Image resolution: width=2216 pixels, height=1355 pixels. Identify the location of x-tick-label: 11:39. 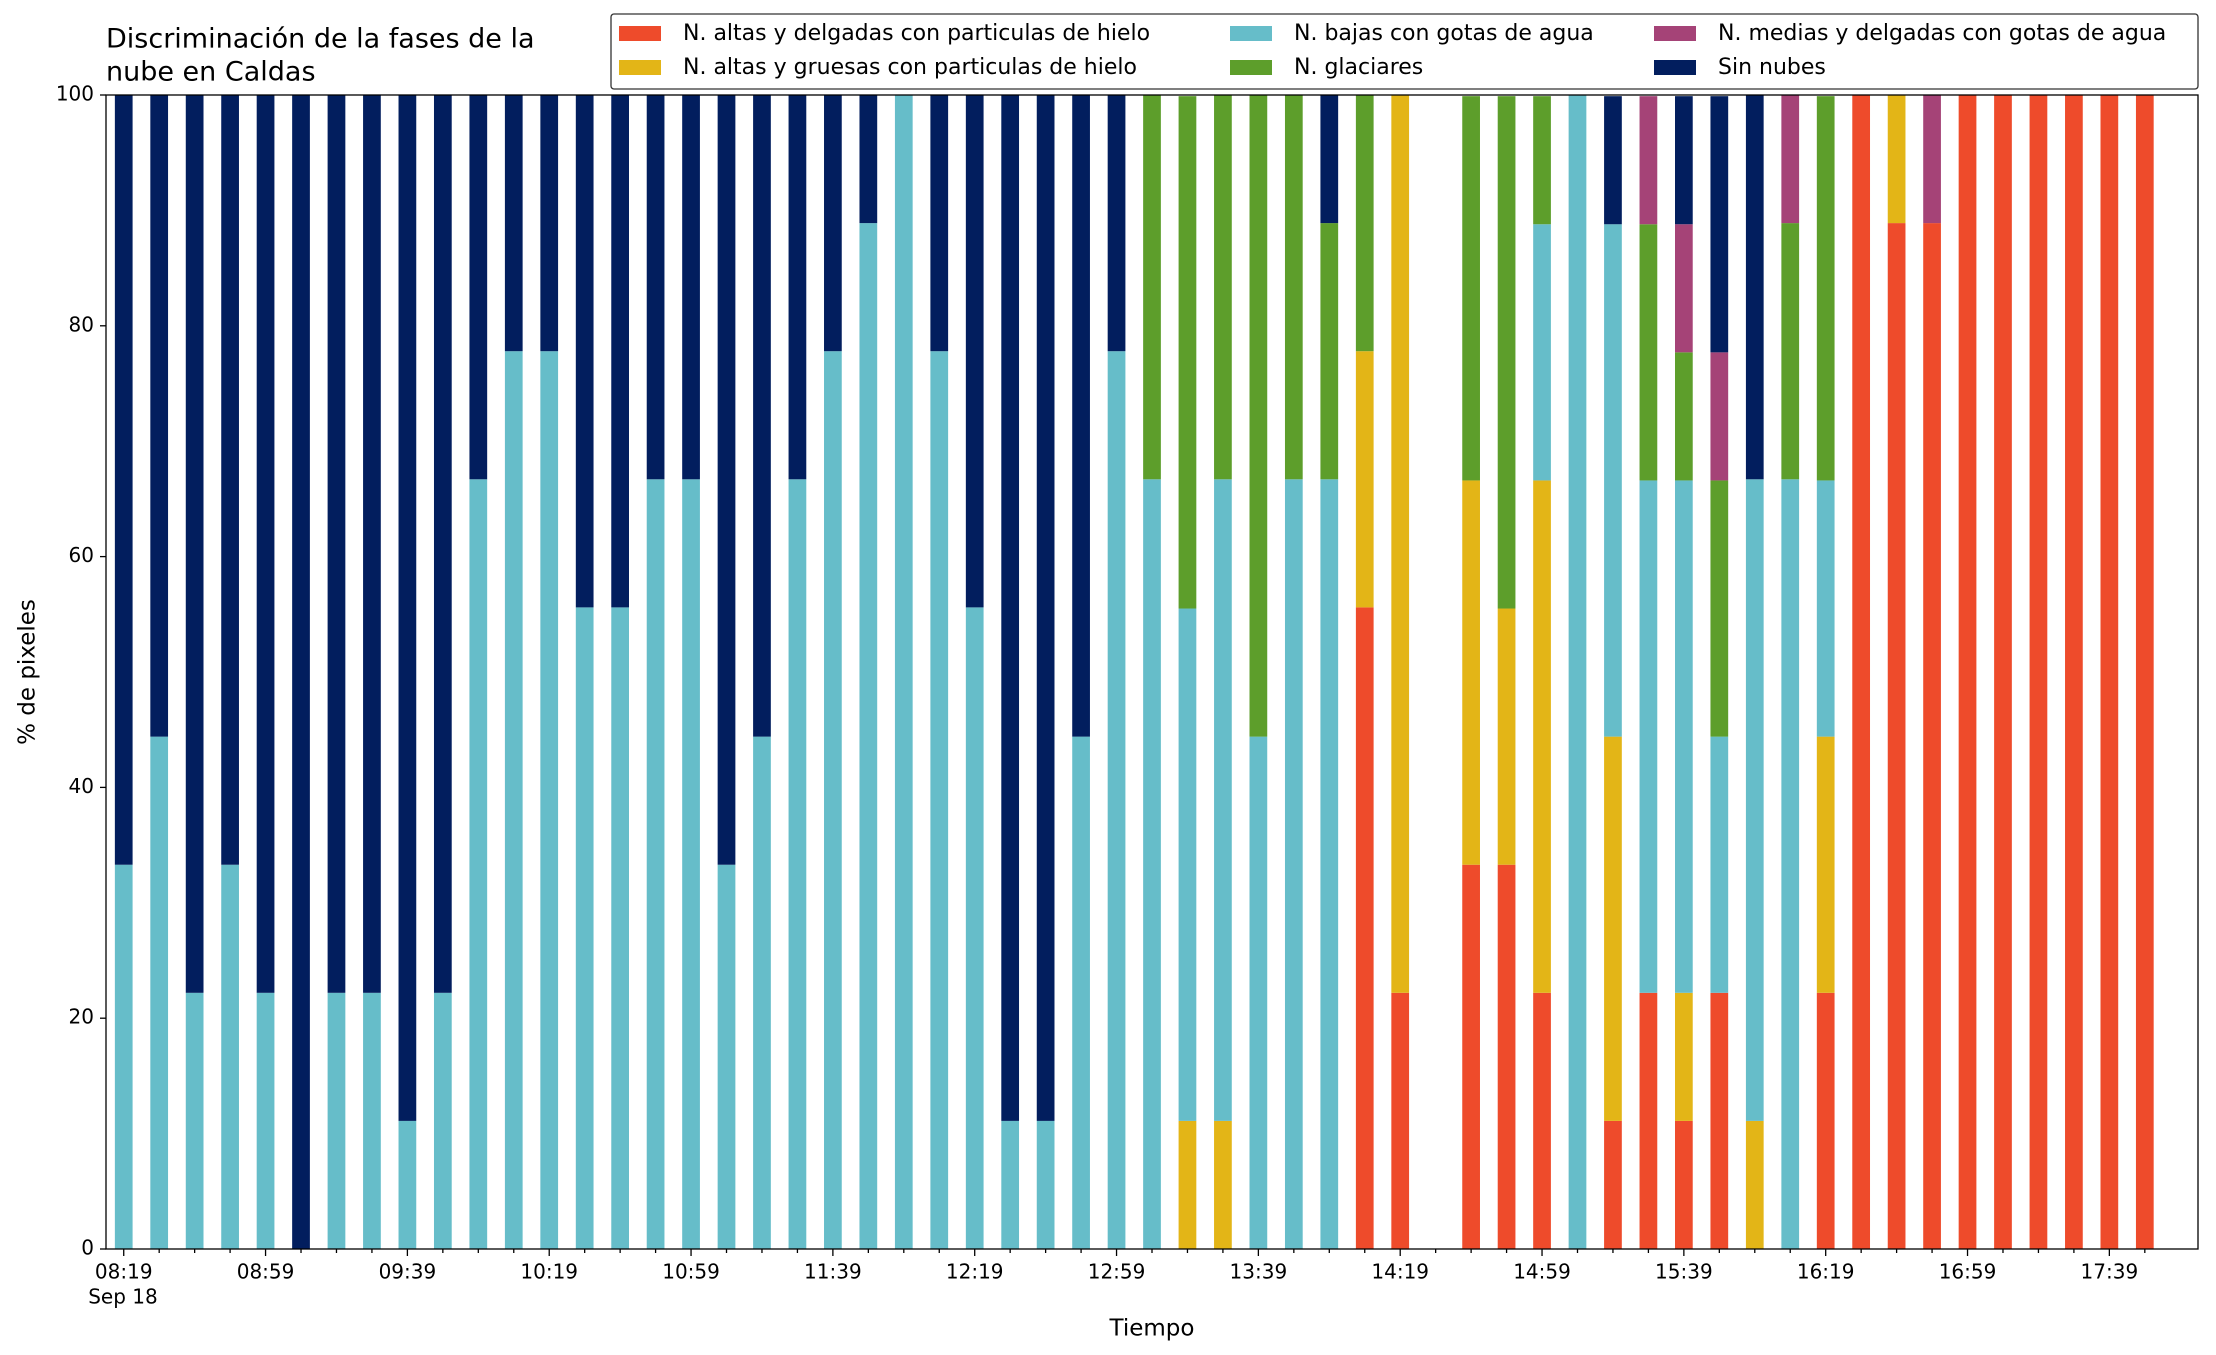
(833, 1272).